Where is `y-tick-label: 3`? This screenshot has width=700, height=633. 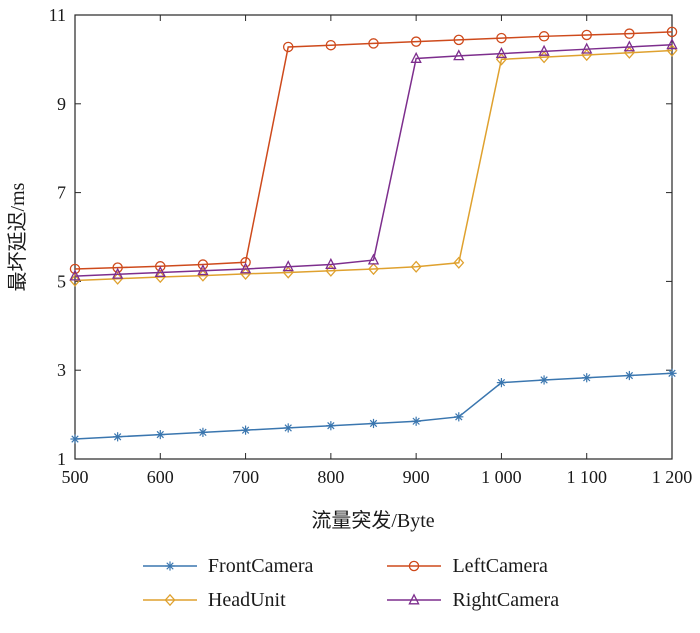 y-tick-label: 3 is located at coordinates (61, 370).